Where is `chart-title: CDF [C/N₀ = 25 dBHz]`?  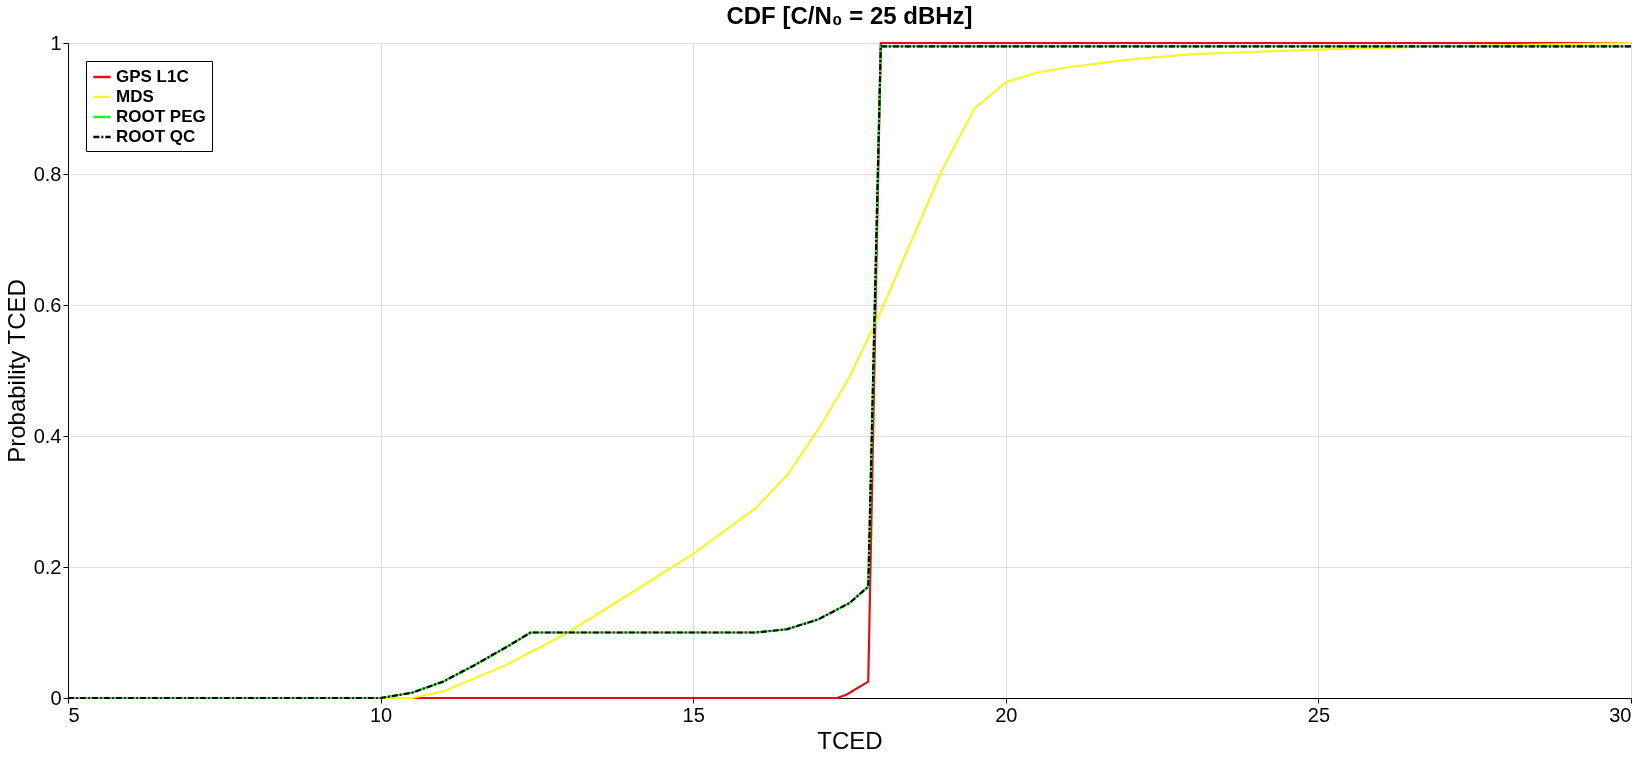 chart-title: CDF [C/N₀ = 25 dBHz] is located at coordinates (849, 15).